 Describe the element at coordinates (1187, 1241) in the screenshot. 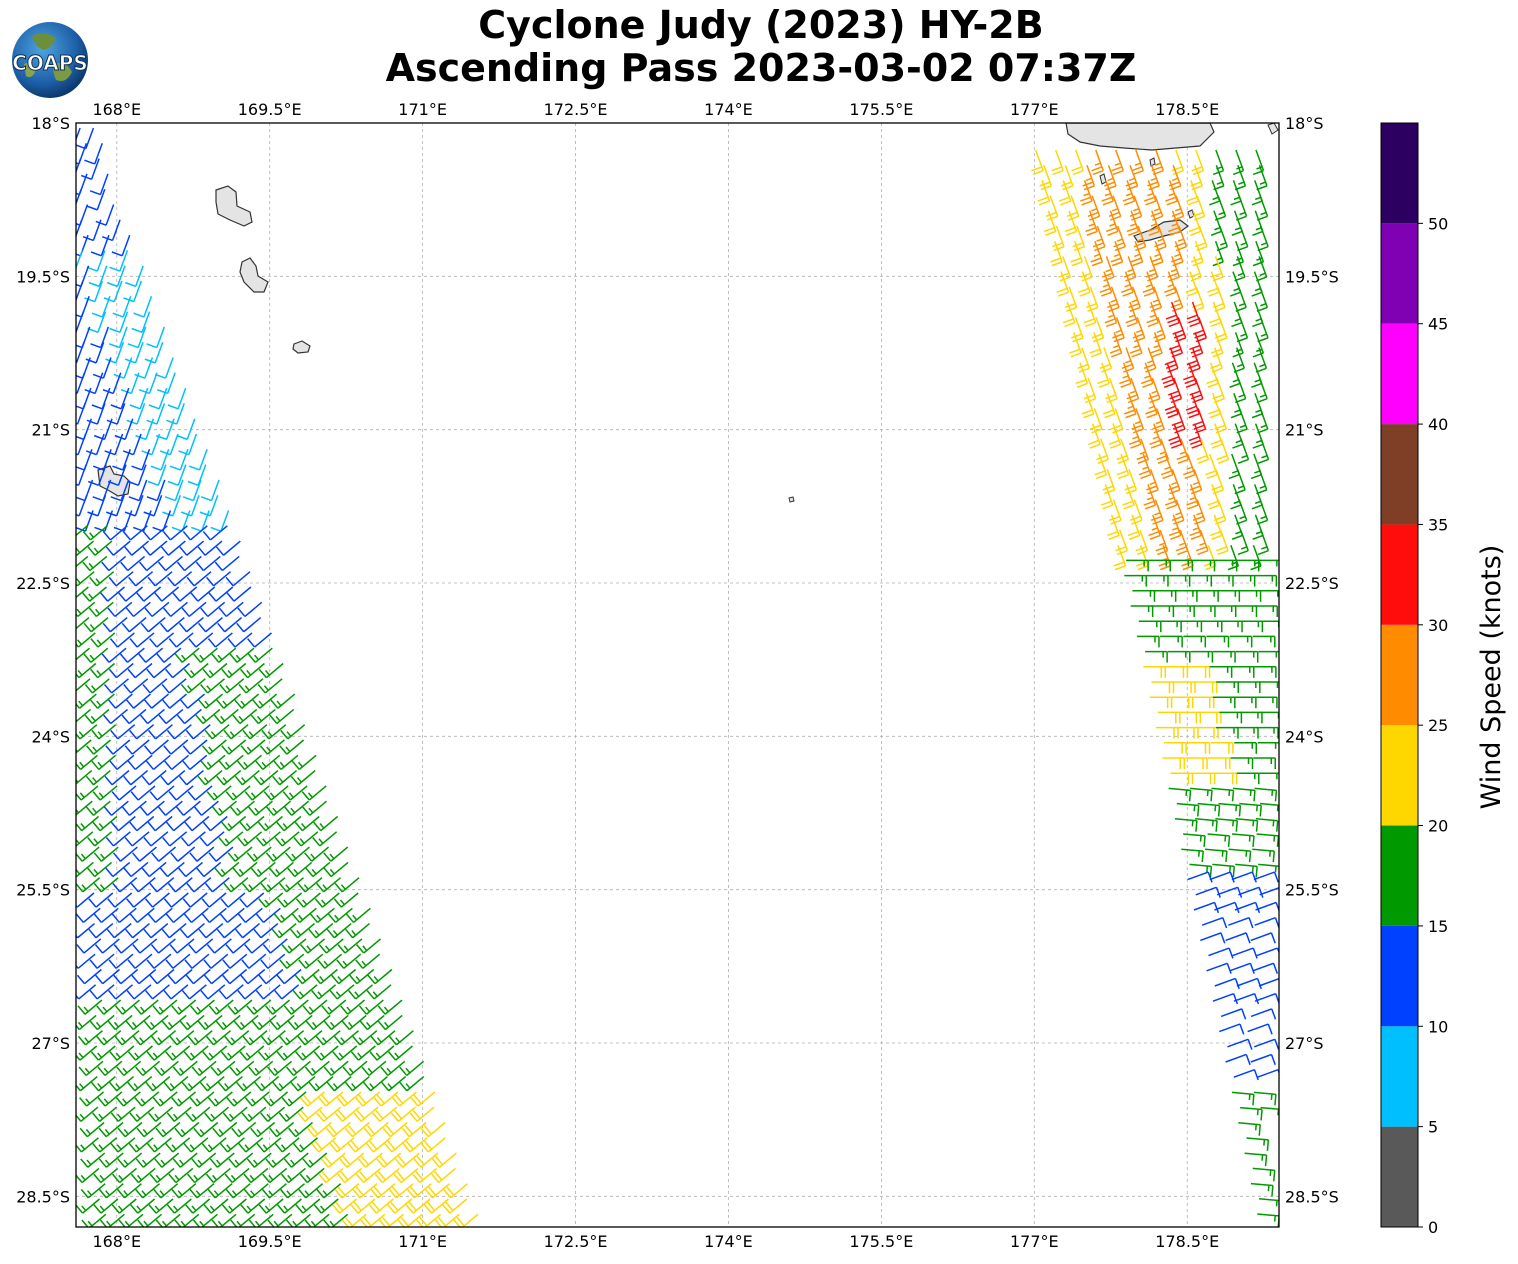

I see `lon-label-bottom: 178.5°E` at that location.